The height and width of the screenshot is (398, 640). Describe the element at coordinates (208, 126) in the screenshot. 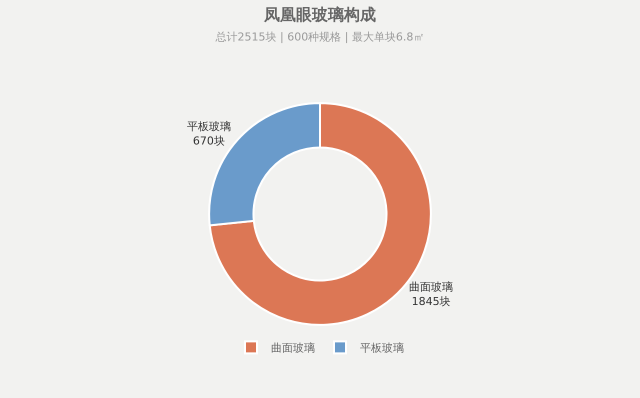

I see `slice-label: 平板玻璃` at that location.